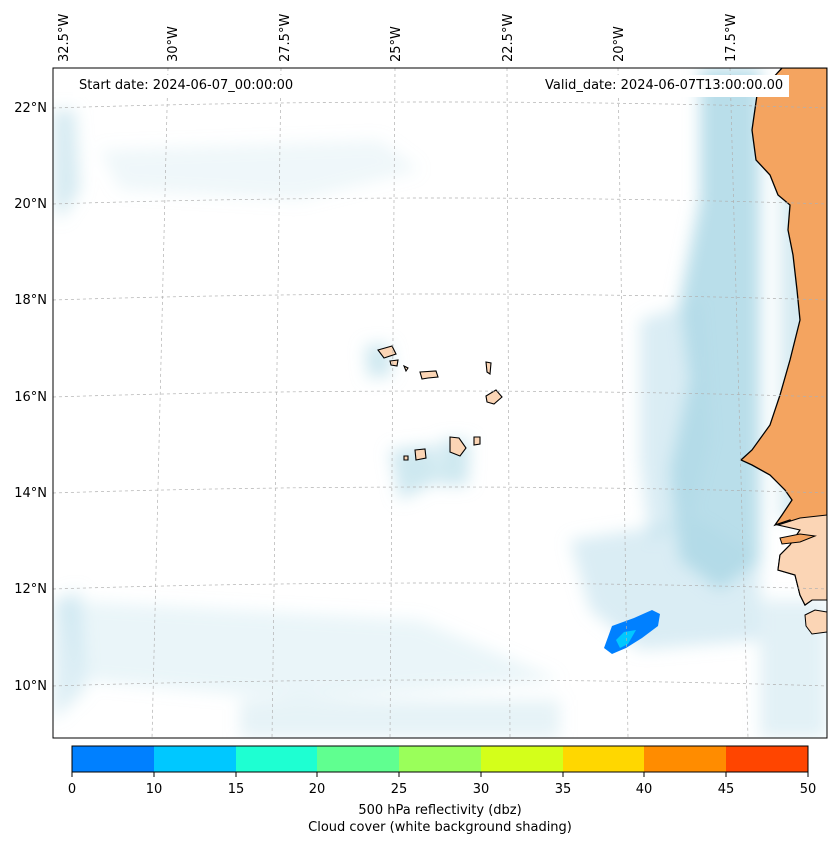  Describe the element at coordinates (619, 44) in the screenshot. I see `lon-label: 20°W` at that location.